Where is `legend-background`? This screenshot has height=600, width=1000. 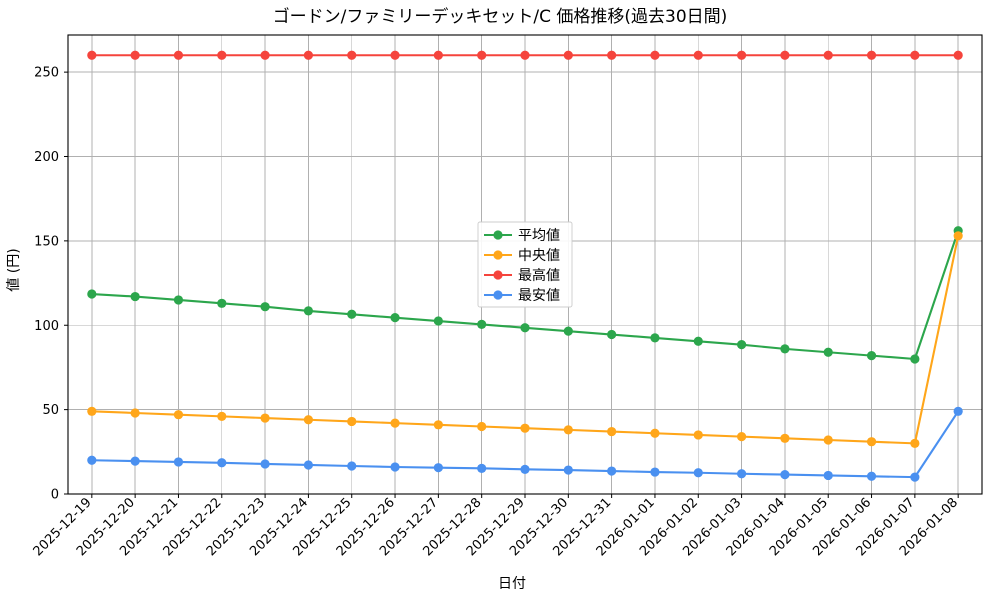 legend-background is located at coordinates (525, 264).